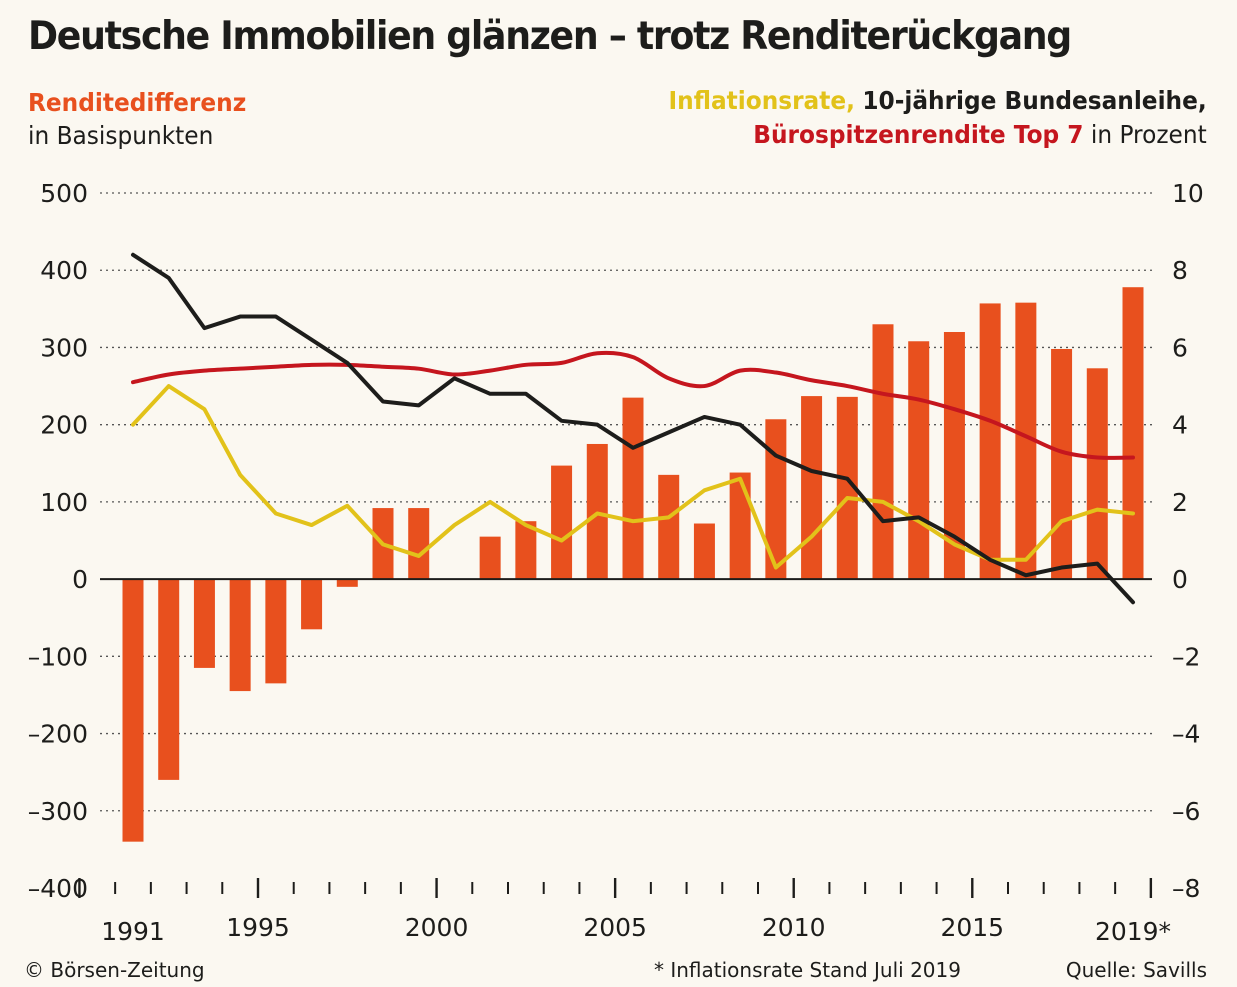 This screenshot has width=1237, height=987. What do you see at coordinates (615, 927) in the screenshot?
I see `x-tick-label: 2005` at bounding box center [615, 927].